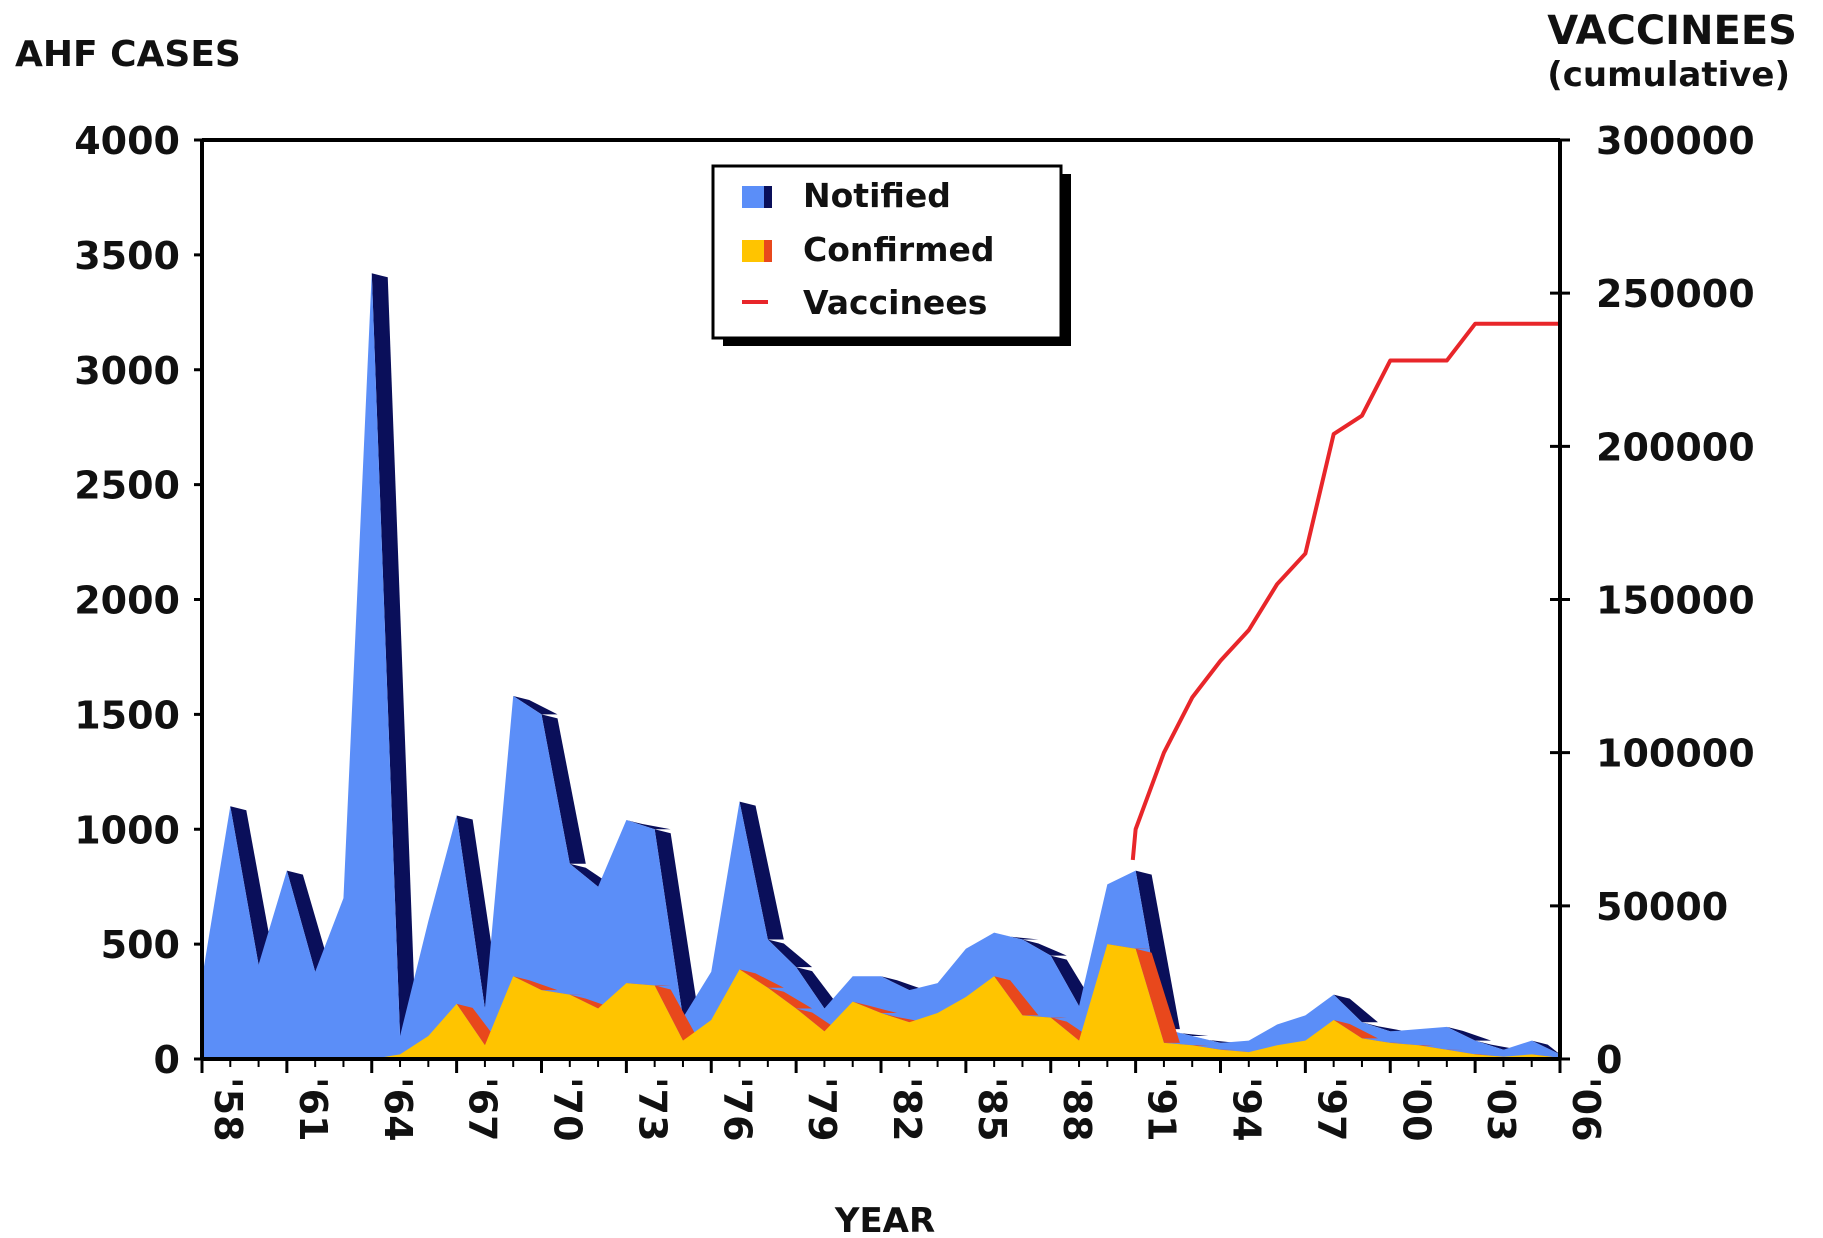 Image resolution: width=1823 pixels, height=1238 pixels. What do you see at coordinates (737, 1109) in the screenshot?
I see `x-tick-label: '76` at bounding box center [737, 1109].